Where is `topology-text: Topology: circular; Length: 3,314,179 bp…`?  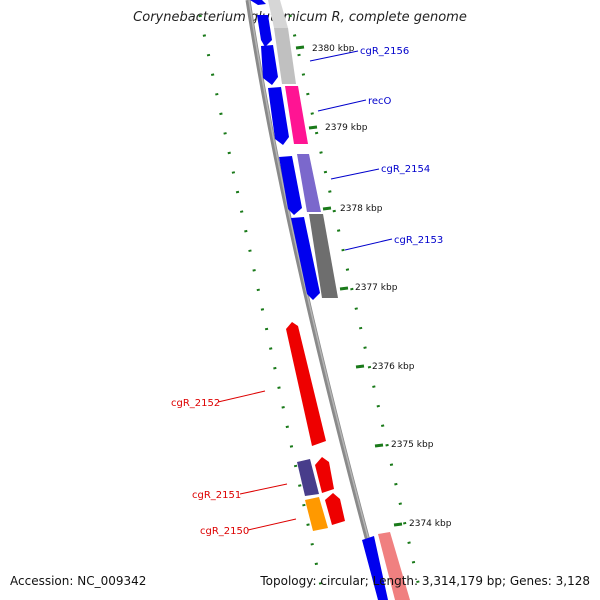 topology-text: Topology: circular; Length: 3,314,179 bp… is located at coordinates (425, 581).